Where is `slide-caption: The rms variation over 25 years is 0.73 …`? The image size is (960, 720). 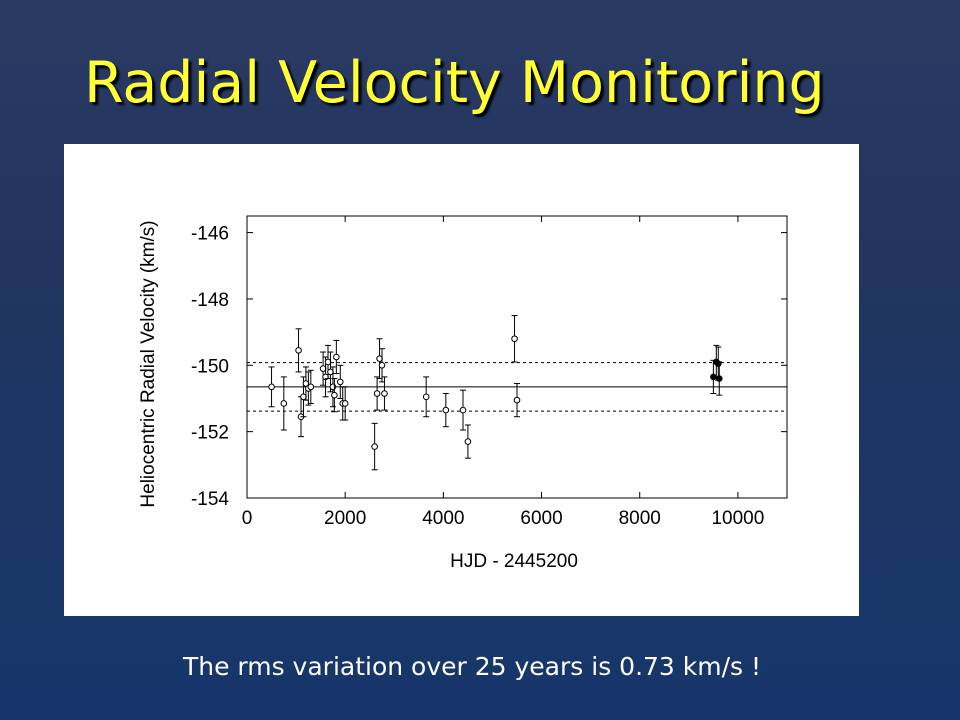 slide-caption: The rms variation over 25 years is 0.73 … is located at coordinates (472, 666).